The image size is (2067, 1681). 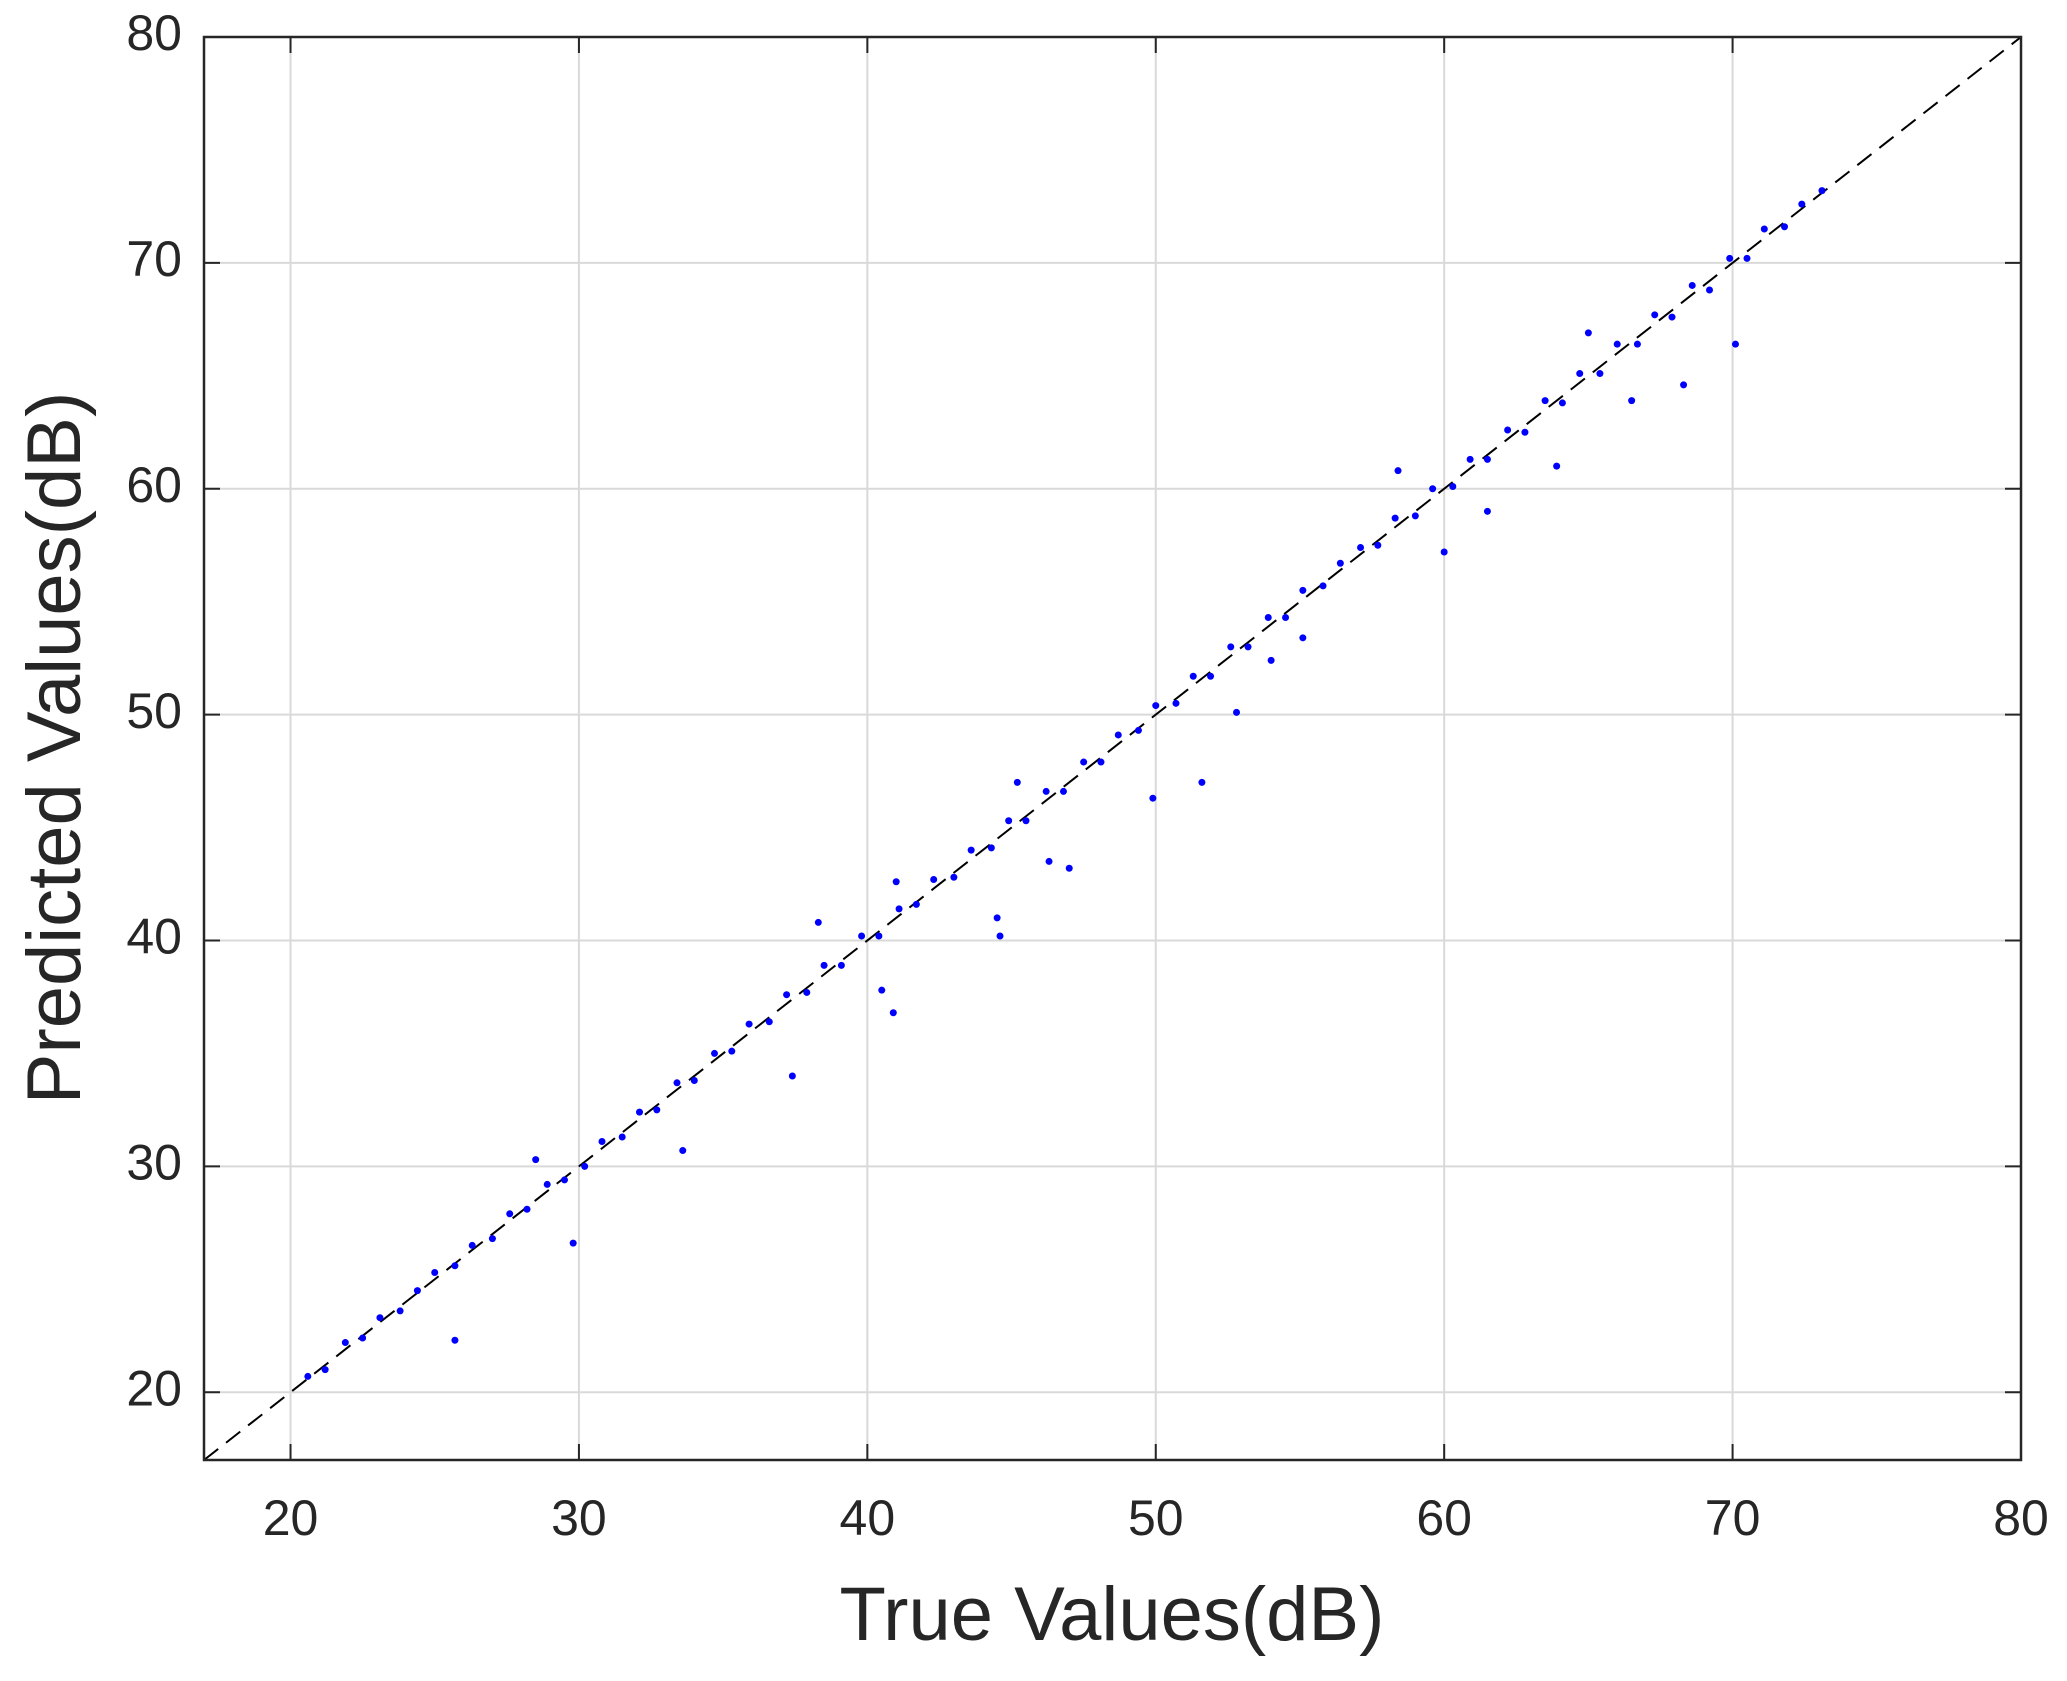 I want to click on y-tick-label: 50, so click(x=154, y=711).